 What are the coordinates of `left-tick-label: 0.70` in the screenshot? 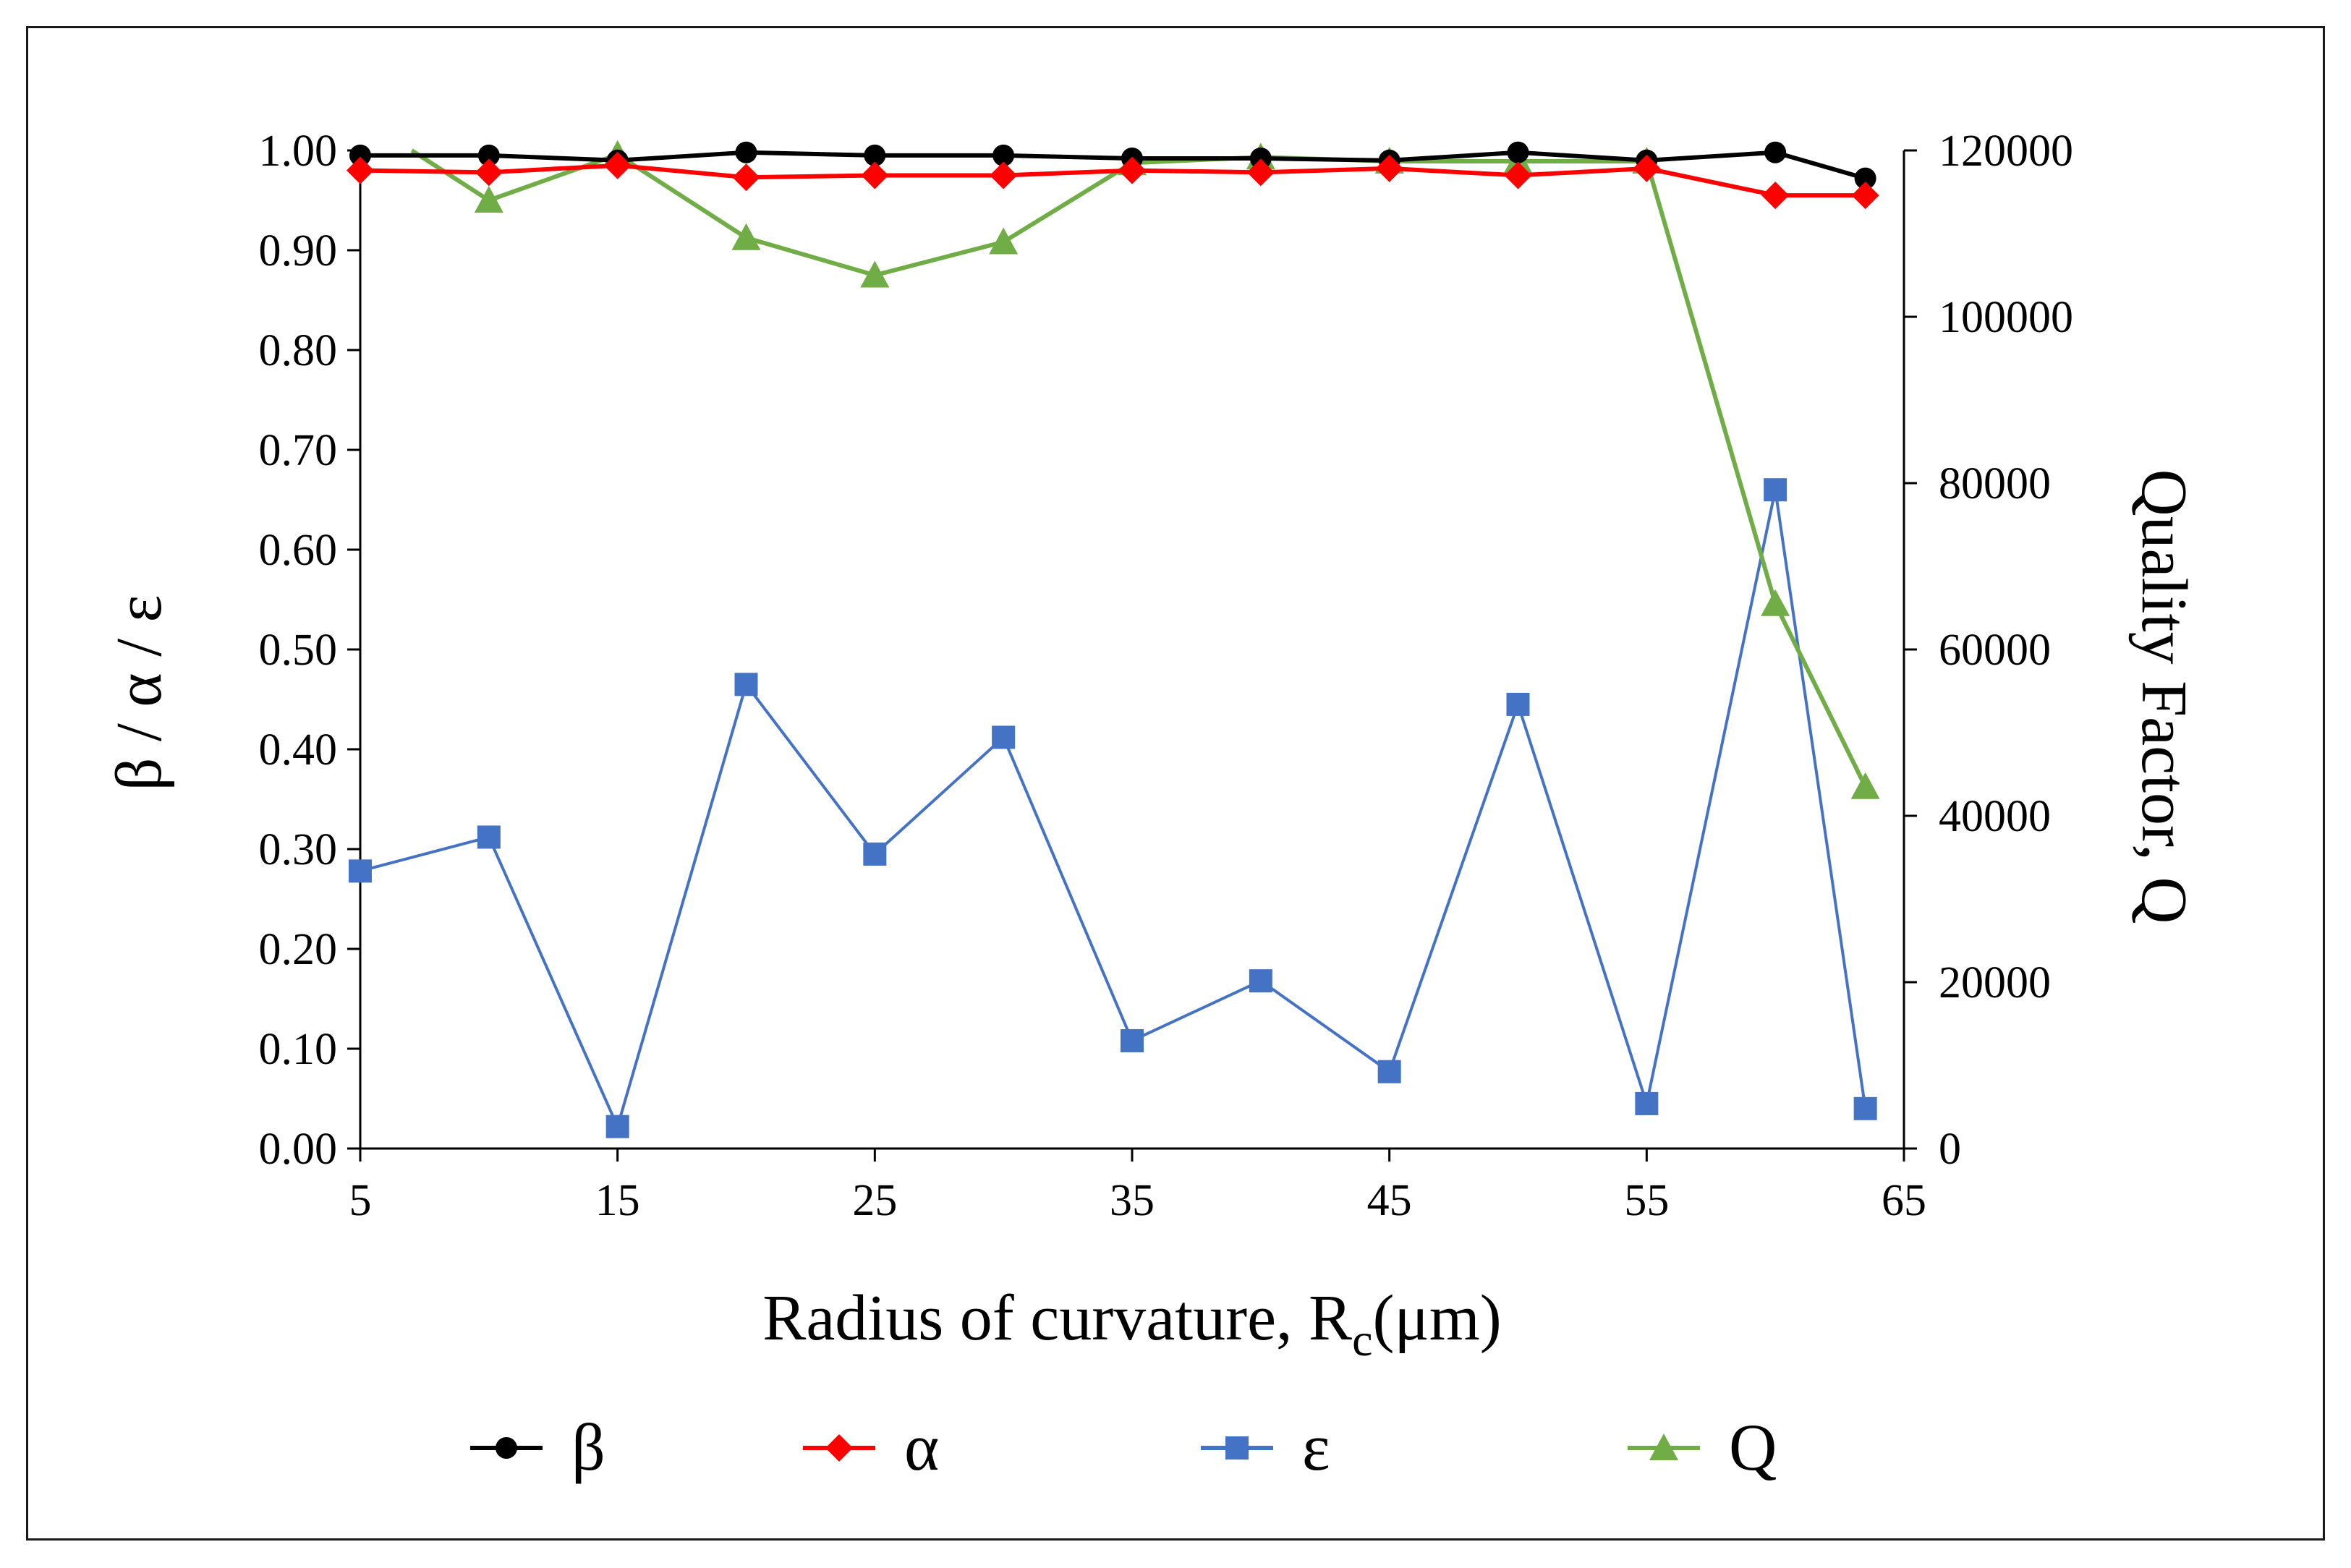 It's located at (298, 450).